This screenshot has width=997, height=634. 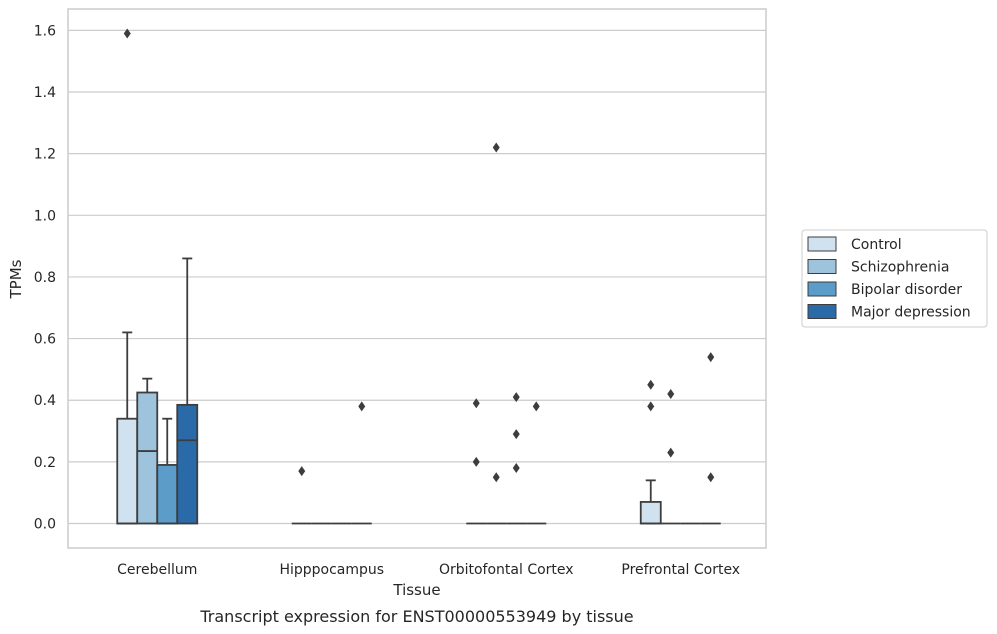 What do you see at coordinates (911, 313) in the screenshot?
I see `legend-label: Major depression` at bounding box center [911, 313].